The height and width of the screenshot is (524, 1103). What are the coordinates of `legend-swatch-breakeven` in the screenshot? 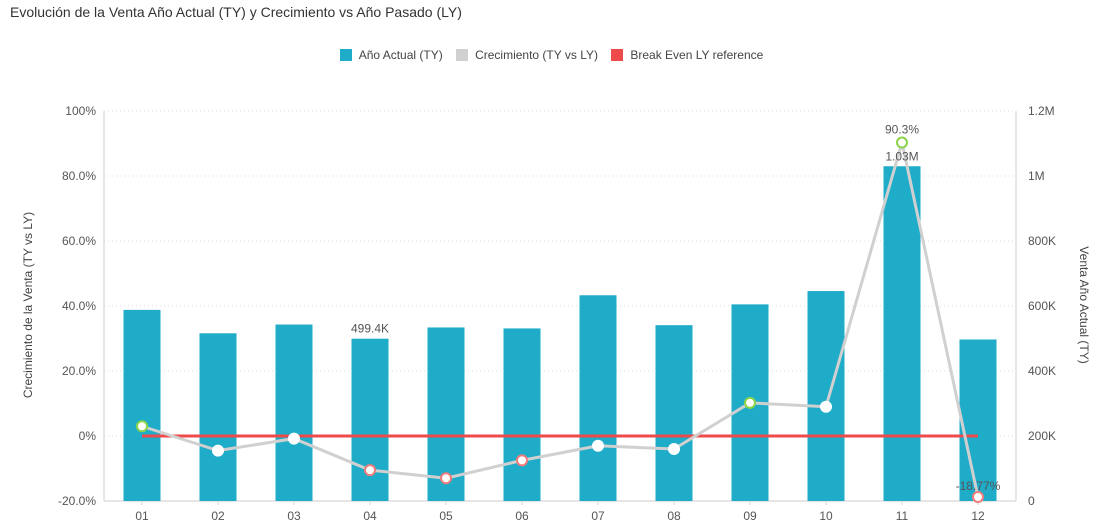 It's located at (617, 55).